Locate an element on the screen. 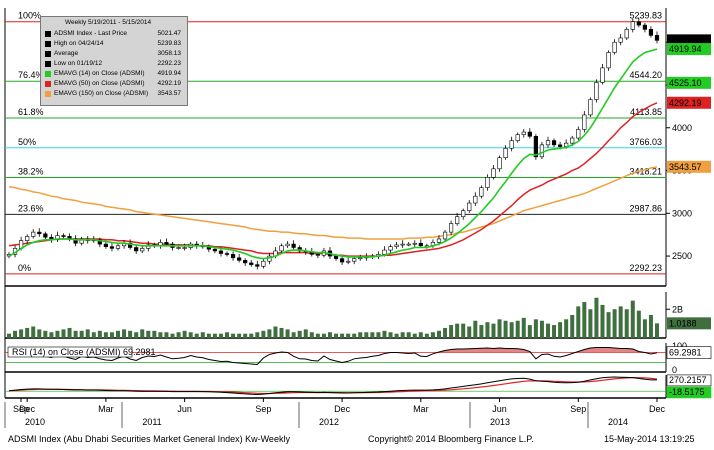  volume-ytick-label: 2B is located at coordinates (677, 309).